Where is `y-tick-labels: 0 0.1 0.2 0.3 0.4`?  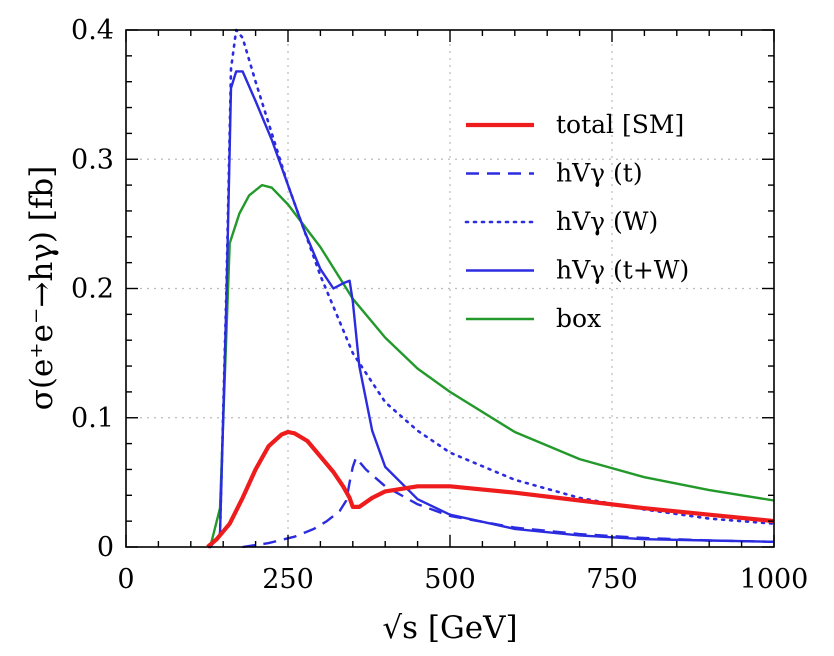 y-tick-labels: 0 0.1 0.2 0.3 0.4 is located at coordinates (92, 289).